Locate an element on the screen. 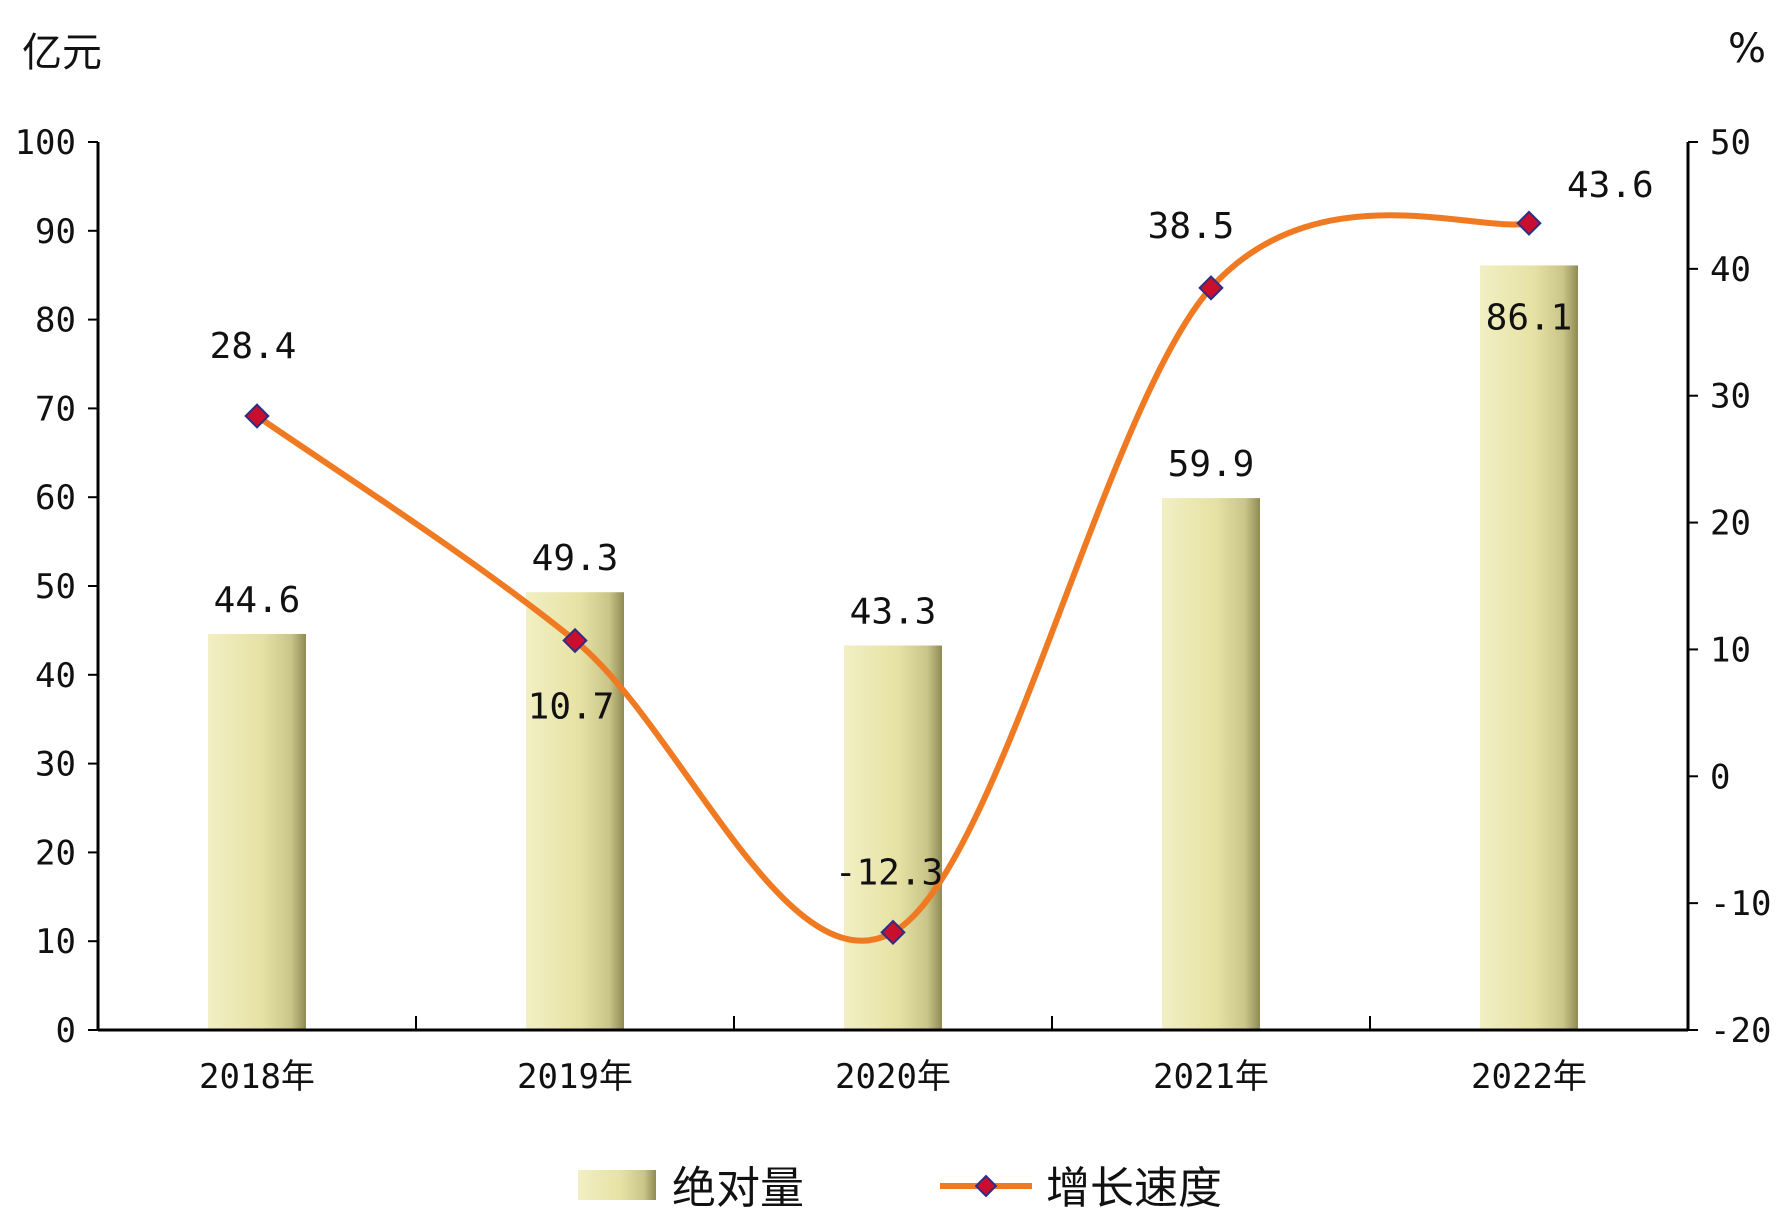  x-tick-label: 2020年 is located at coordinates (893, 1077).